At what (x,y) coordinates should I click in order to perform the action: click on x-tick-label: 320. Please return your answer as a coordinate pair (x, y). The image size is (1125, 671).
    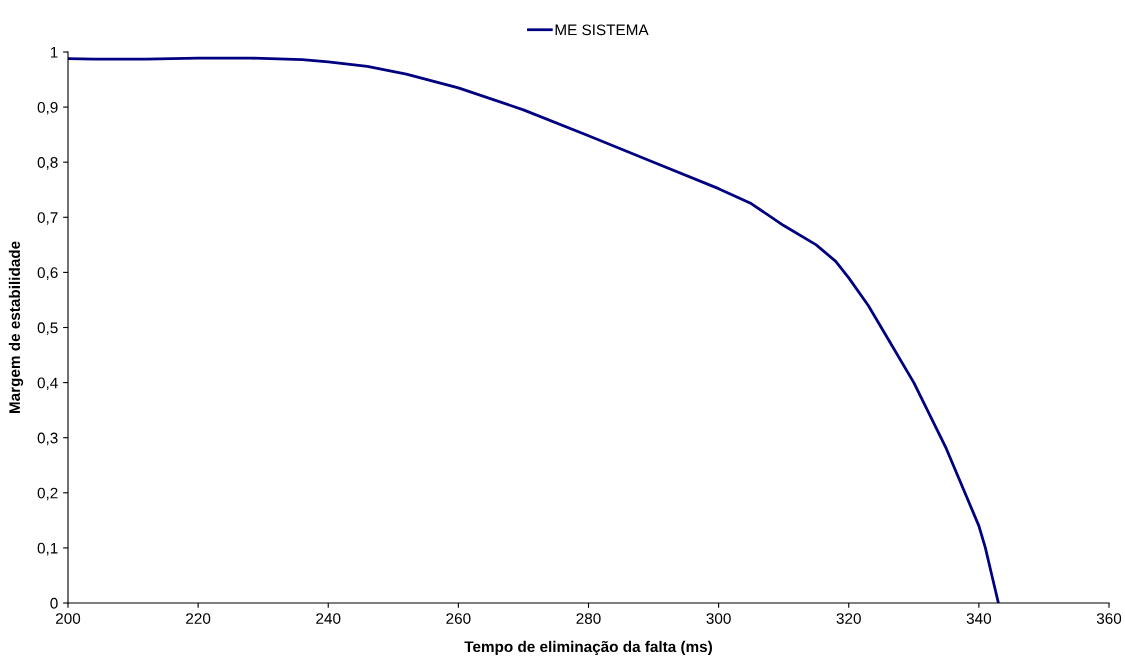
    Looking at the image, I should click on (848, 618).